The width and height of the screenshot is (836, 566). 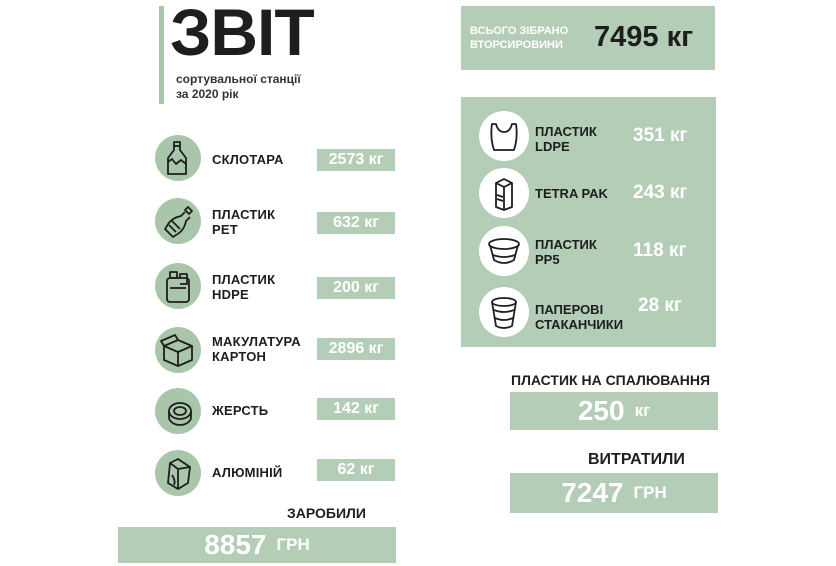 I want to click on tetra-pak-icon, so click(x=504, y=193).